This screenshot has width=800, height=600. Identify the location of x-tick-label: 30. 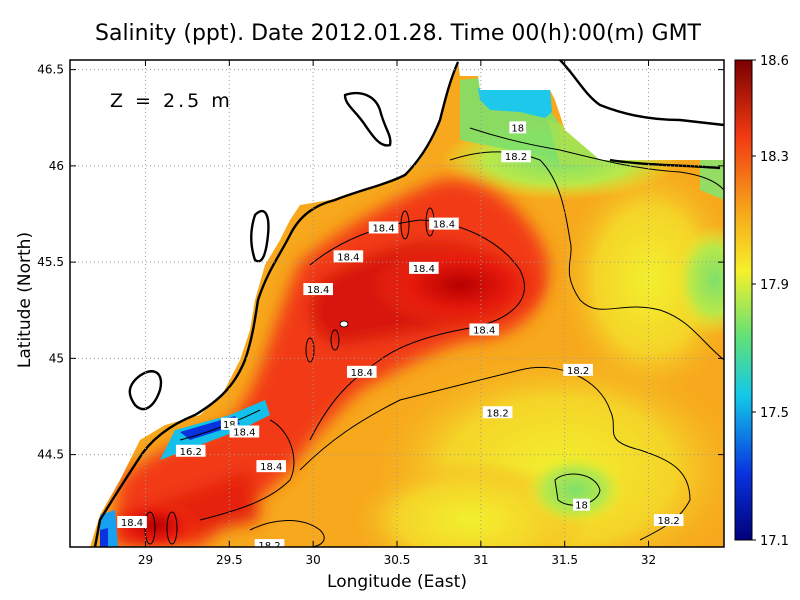
(313, 560).